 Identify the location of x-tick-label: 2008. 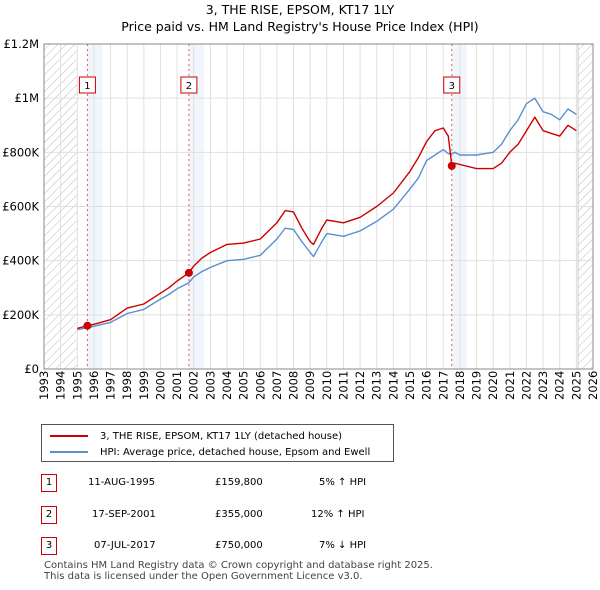
(294, 385).